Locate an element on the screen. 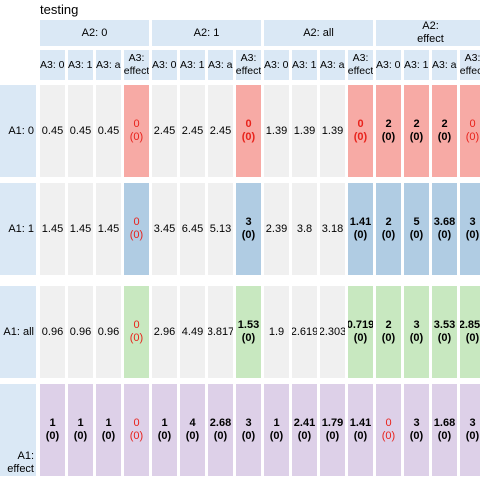  column-group-header-text: A2: is located at coordinates (430, 26).